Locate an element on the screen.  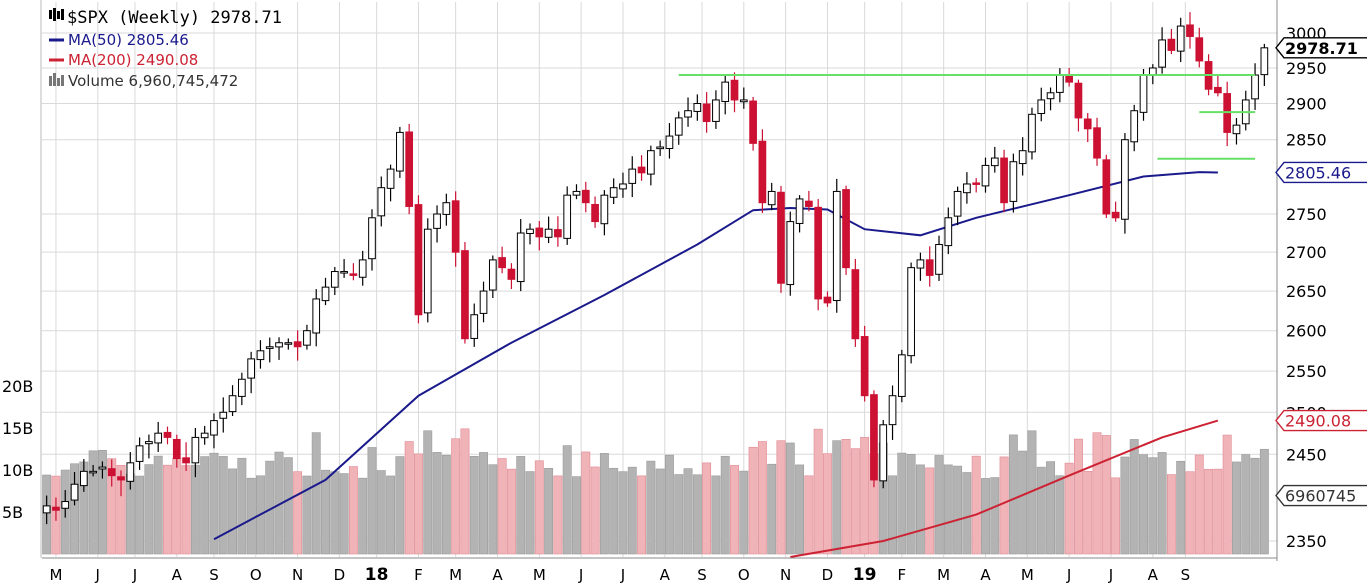
x-tick-label: J is located at coordinates (97, 575).